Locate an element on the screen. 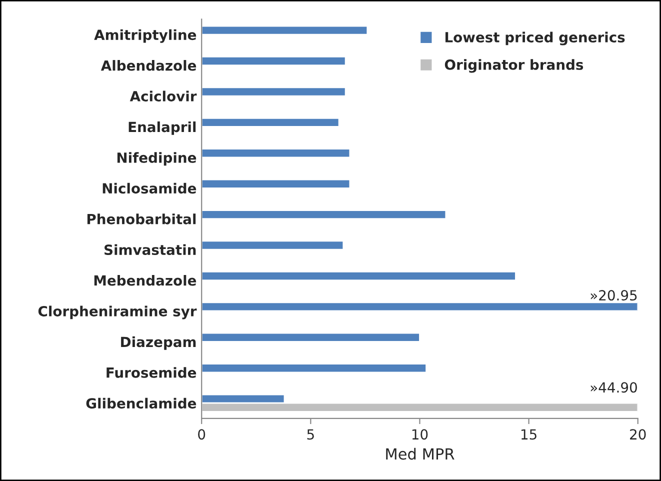 This screenshot has width=661, height=481. y-tick-label: Glibenclamide is located at coordinates (141, 403).